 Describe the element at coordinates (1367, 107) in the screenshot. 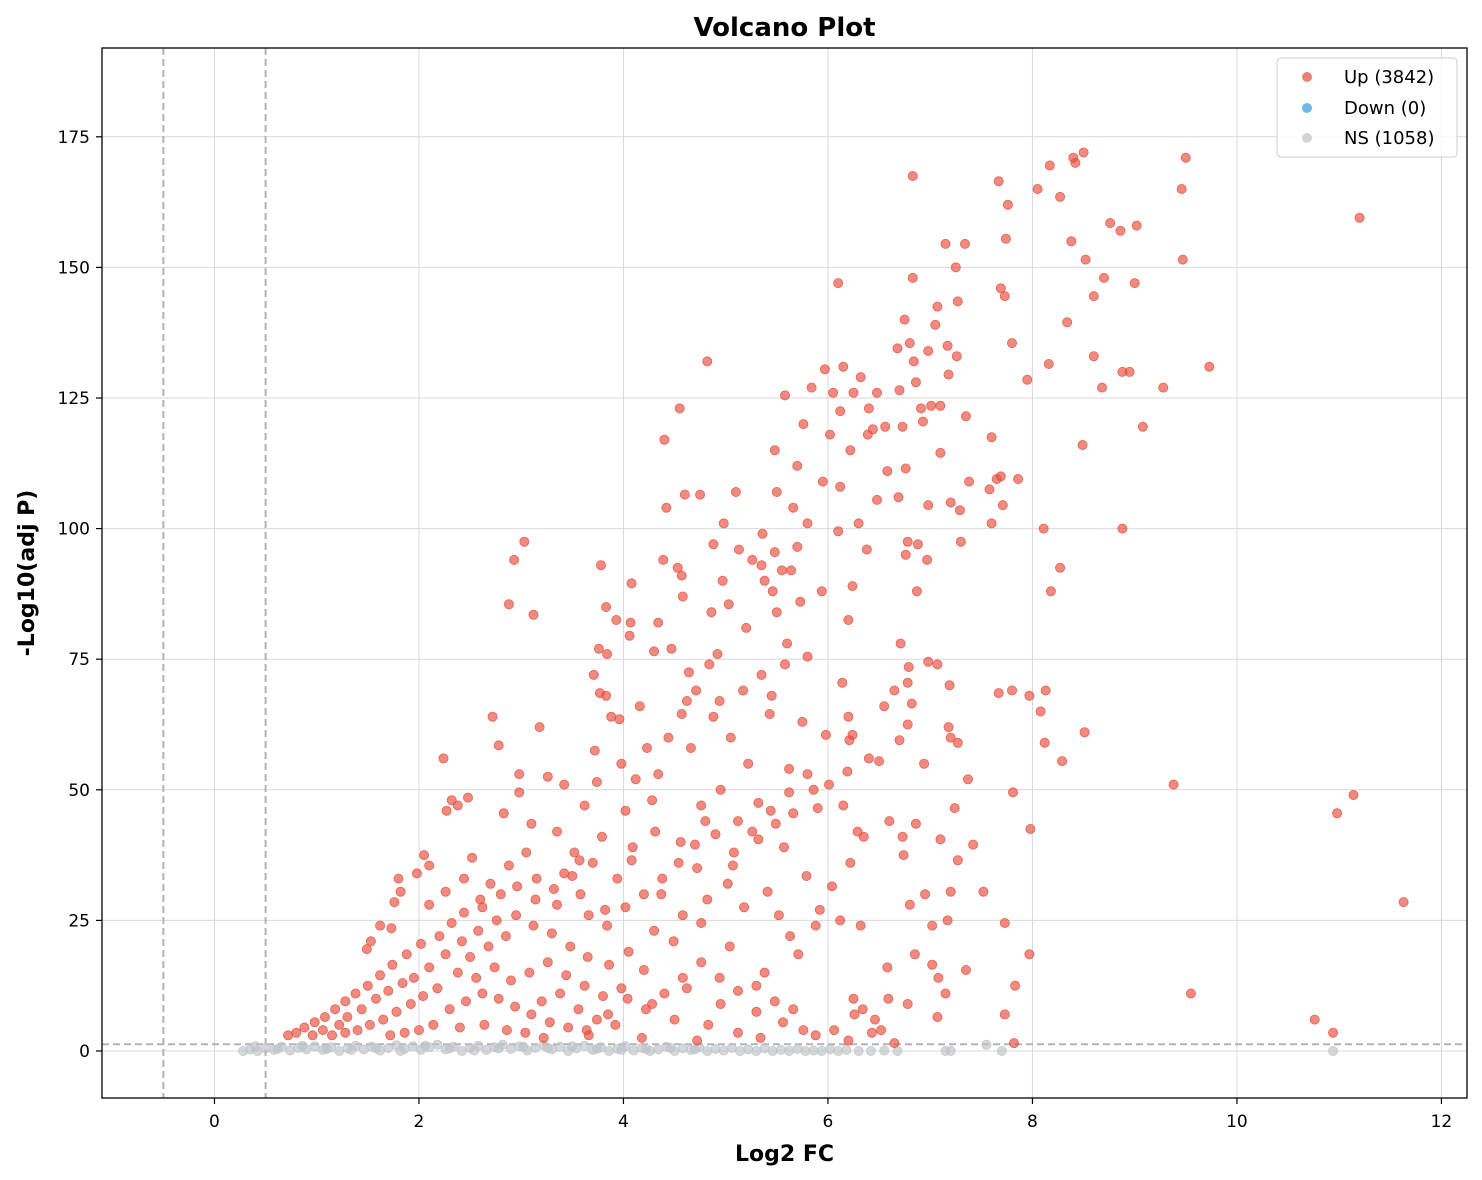

I see `legend-box` at that location.